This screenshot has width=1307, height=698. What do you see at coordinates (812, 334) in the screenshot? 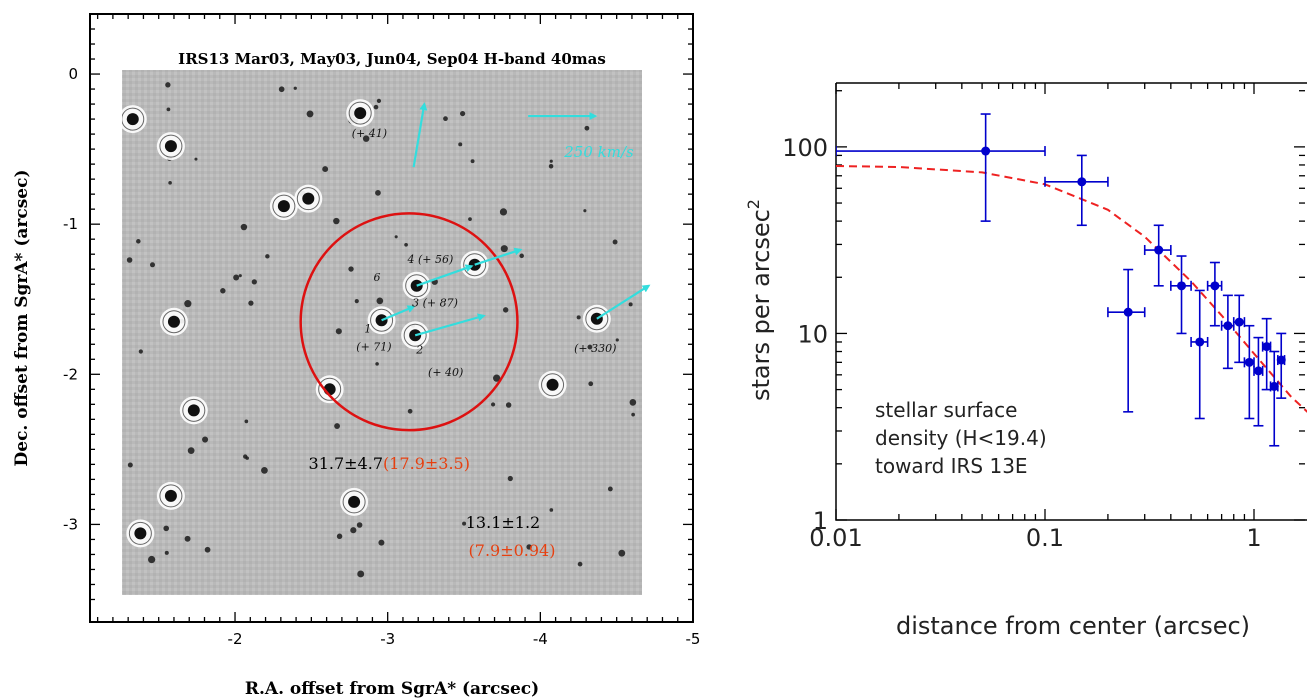
I see `y-tick-label: 10` at bounding box center [812, 334].